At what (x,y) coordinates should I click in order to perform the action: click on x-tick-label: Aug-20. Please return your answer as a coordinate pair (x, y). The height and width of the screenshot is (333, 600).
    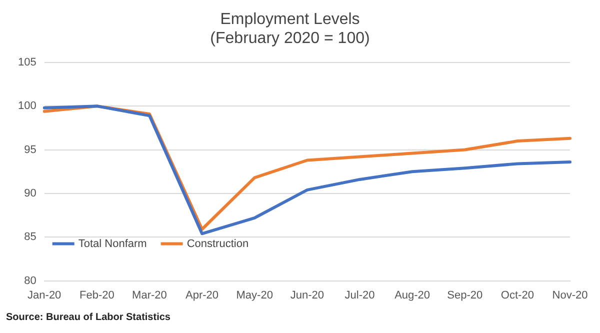
    Looking at the image, I should click on (412, 295).